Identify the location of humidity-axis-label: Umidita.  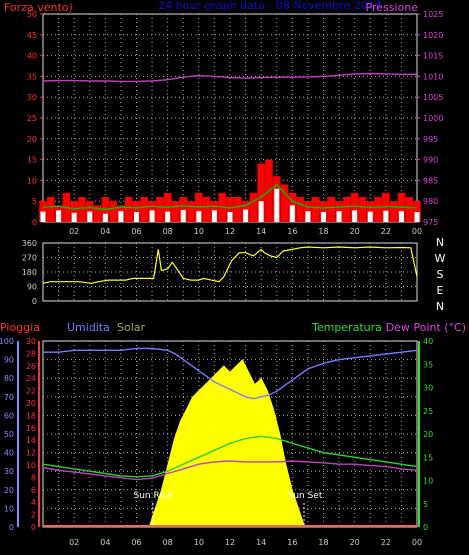
(88, 327).